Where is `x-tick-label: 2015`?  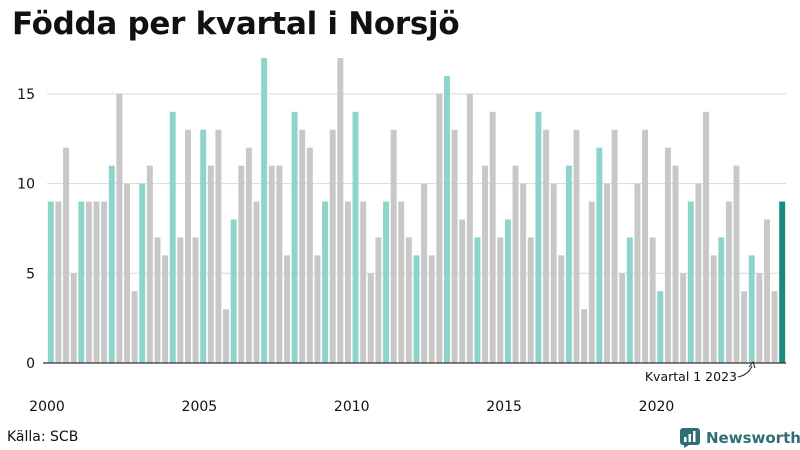 x-tick-label: 2015 is located at coordinates (504, 407).